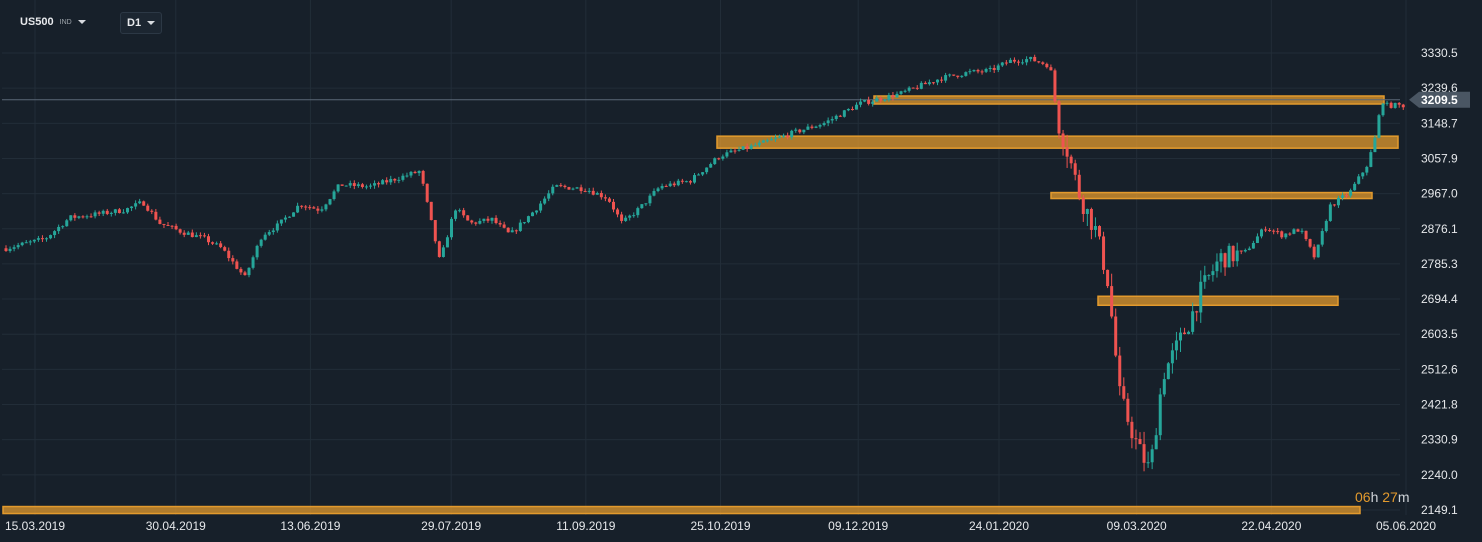  I want to click on current-price-tag: 3209.5, so click(1439, 99).